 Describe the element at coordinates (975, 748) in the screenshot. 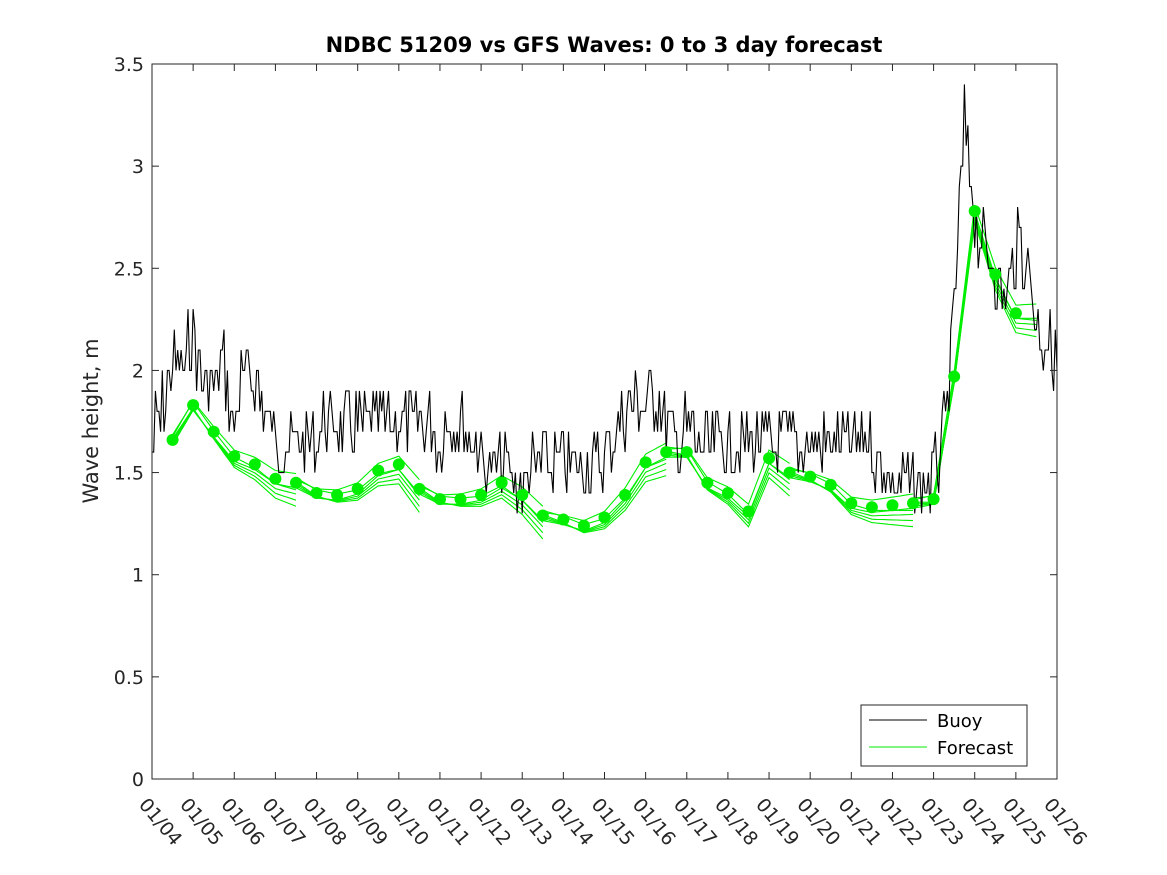

I see `legend-forecast-label: Forecast` at that location.